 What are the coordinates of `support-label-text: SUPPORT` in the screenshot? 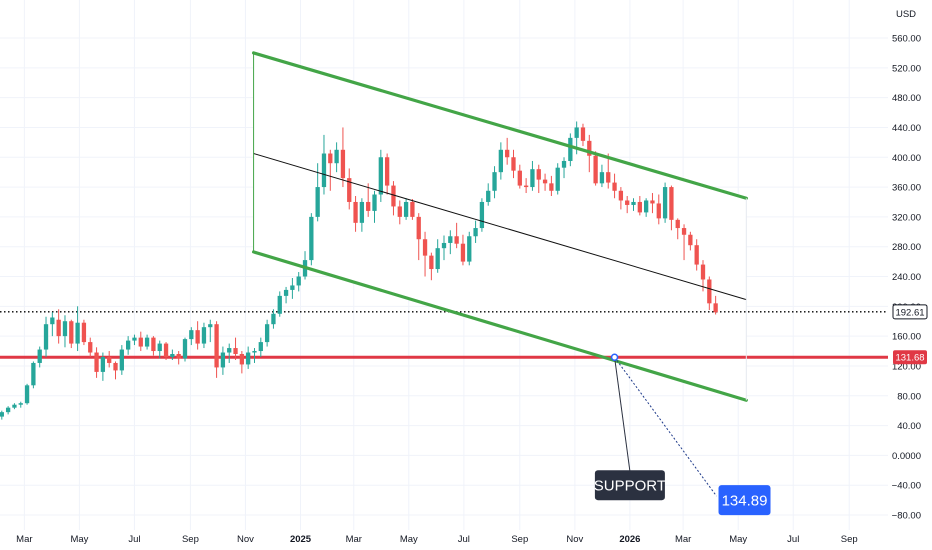 It's located at (630, 486).